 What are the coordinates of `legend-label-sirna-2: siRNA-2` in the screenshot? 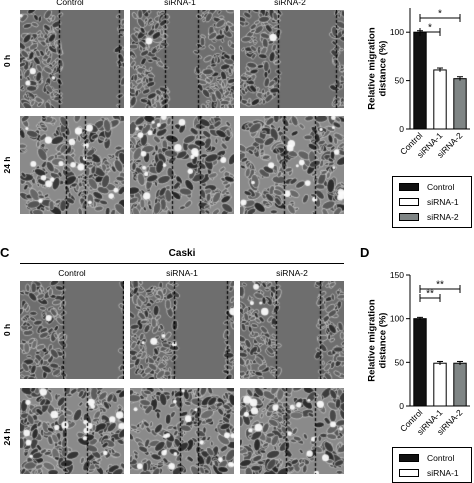 It's located at (443, 217).